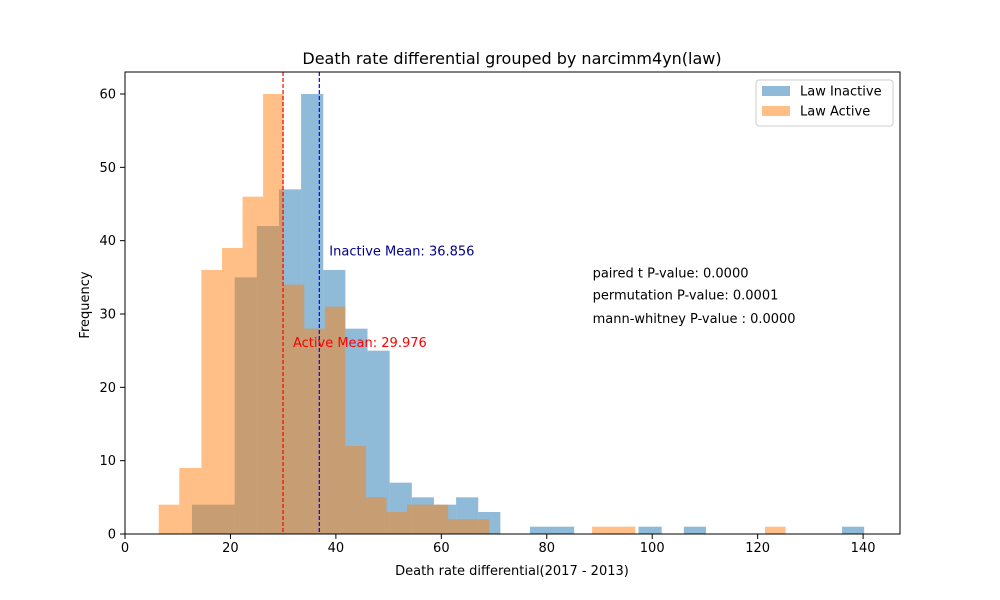 This screenshot has width=1000, height=600. Describe the element at coordinates (85, 304) in the screenshot. I see `y-axis-label: Frequency` at that location.